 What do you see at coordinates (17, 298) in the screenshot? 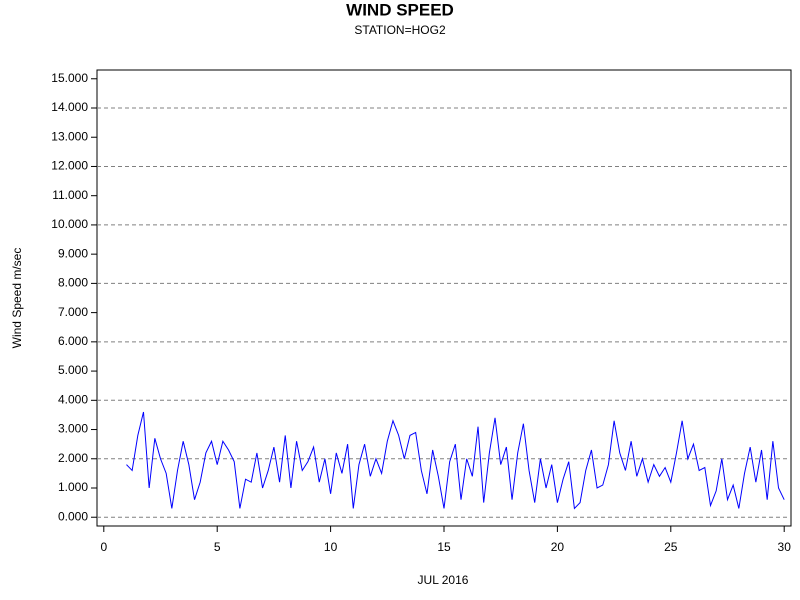
I see `y-axis-label: Wind Speed m/sec` at bounding box center [17, 298].